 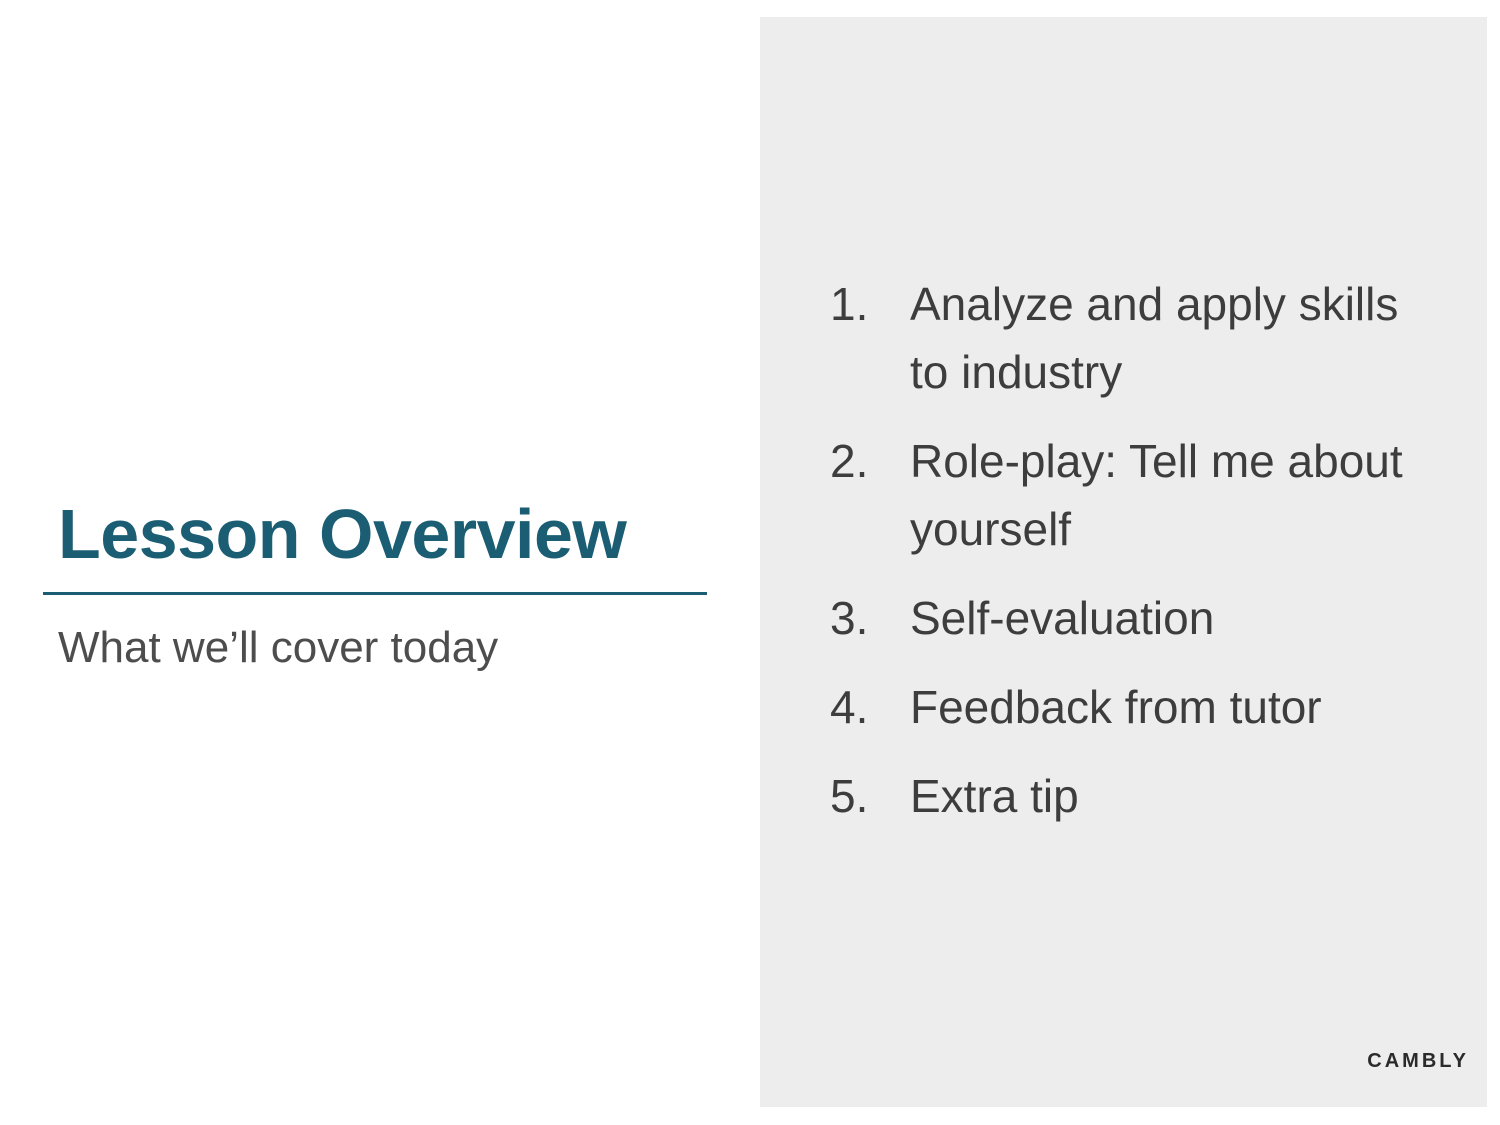 I want to click on title-divider, so click(x=375, y=593).